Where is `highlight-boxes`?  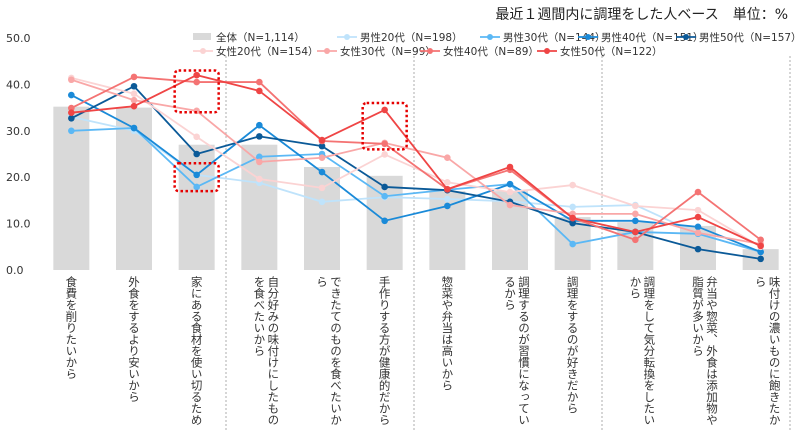
highlight-boxes is located at coordinates (290, 131).